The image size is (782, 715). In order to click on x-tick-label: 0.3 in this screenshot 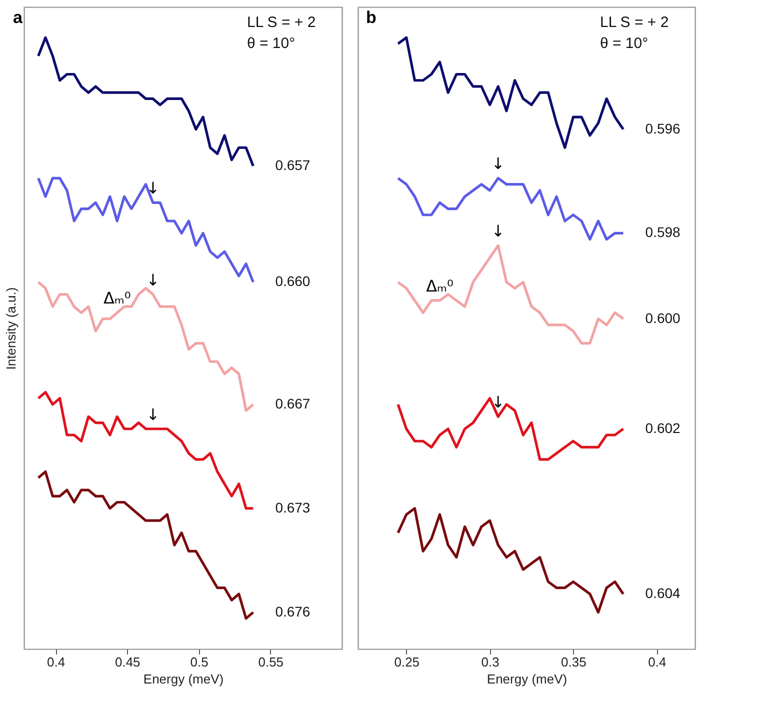, I will do `click(490, 662)`.